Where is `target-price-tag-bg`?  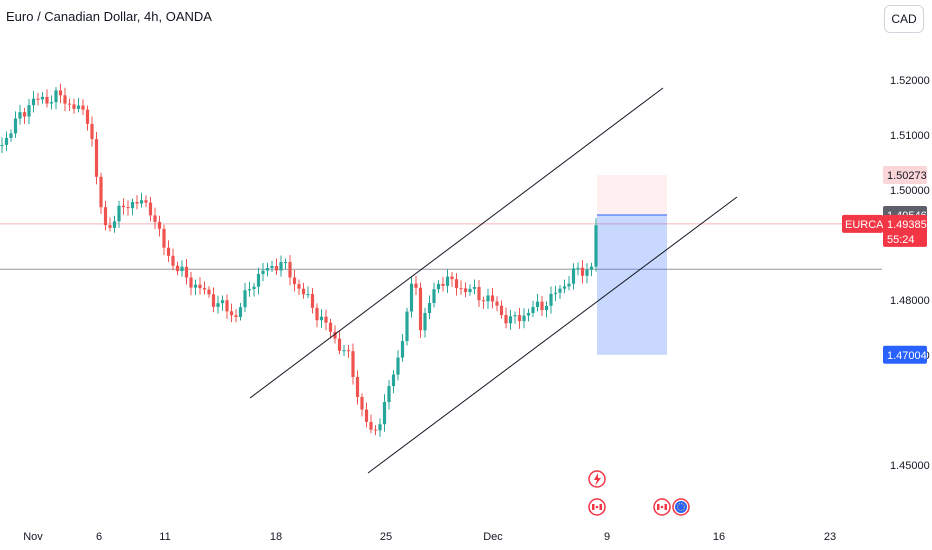 target-price-tag-bg is located at coordinates (905, 354).